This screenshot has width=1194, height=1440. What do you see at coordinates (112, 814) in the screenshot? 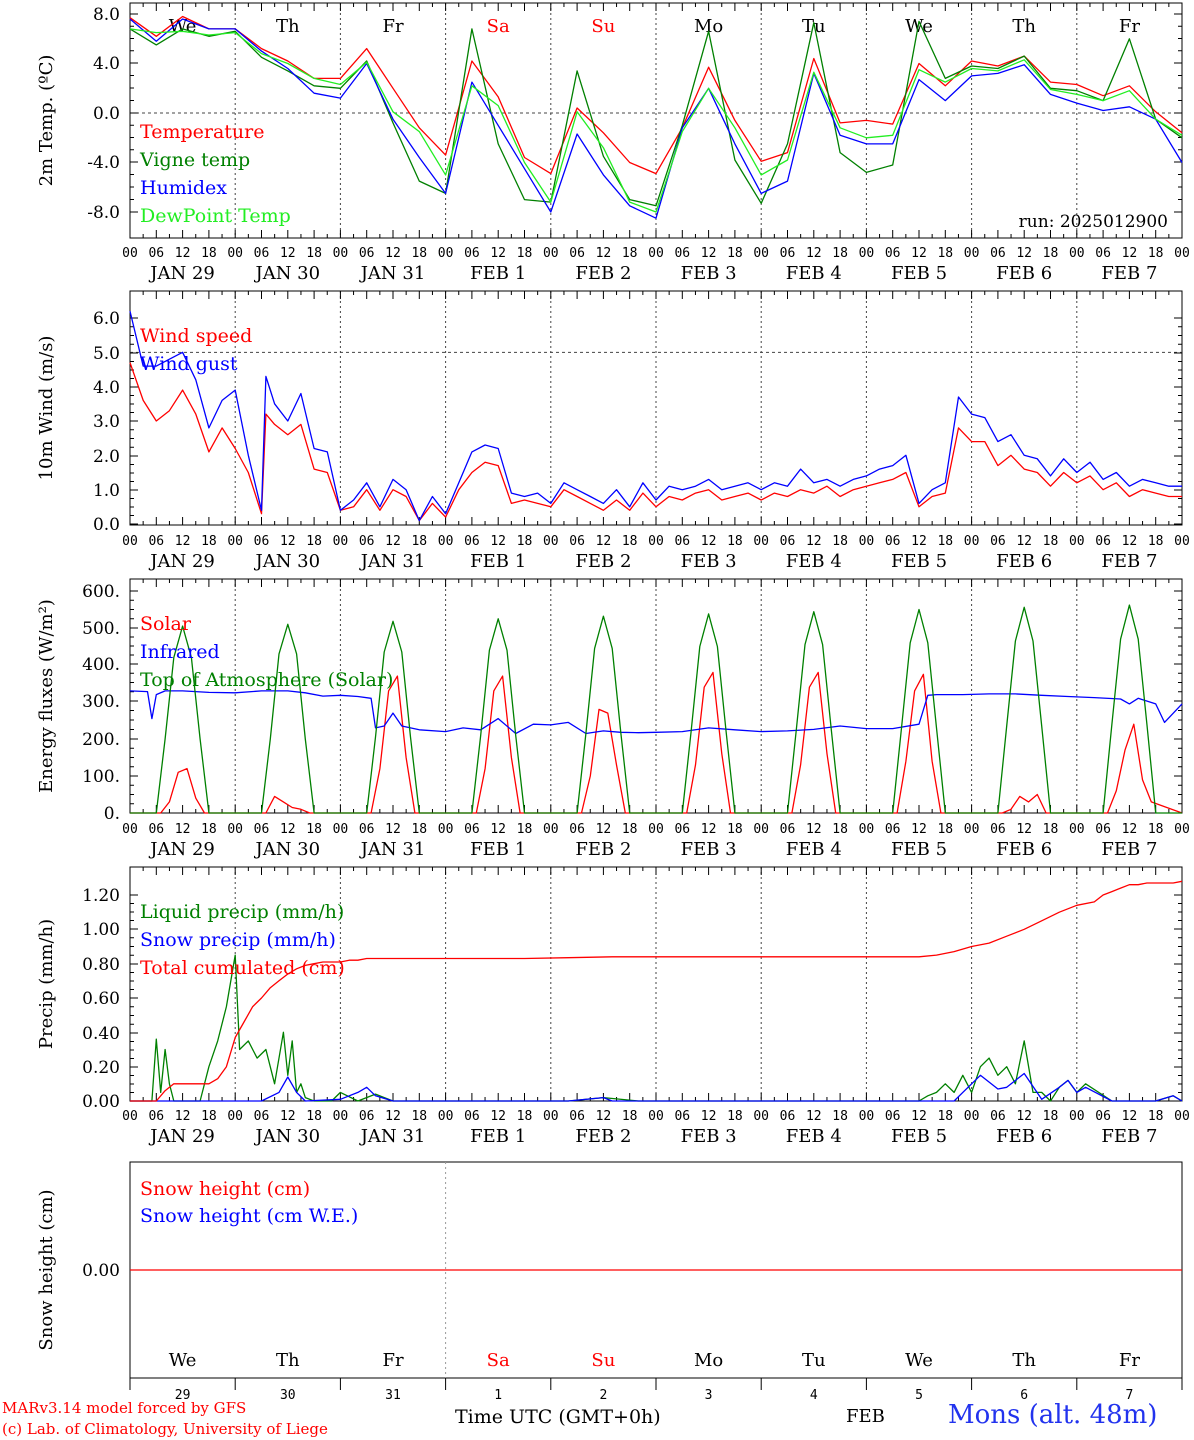
I see `y-tick-label: 0.` at bounding box center [112, 814].